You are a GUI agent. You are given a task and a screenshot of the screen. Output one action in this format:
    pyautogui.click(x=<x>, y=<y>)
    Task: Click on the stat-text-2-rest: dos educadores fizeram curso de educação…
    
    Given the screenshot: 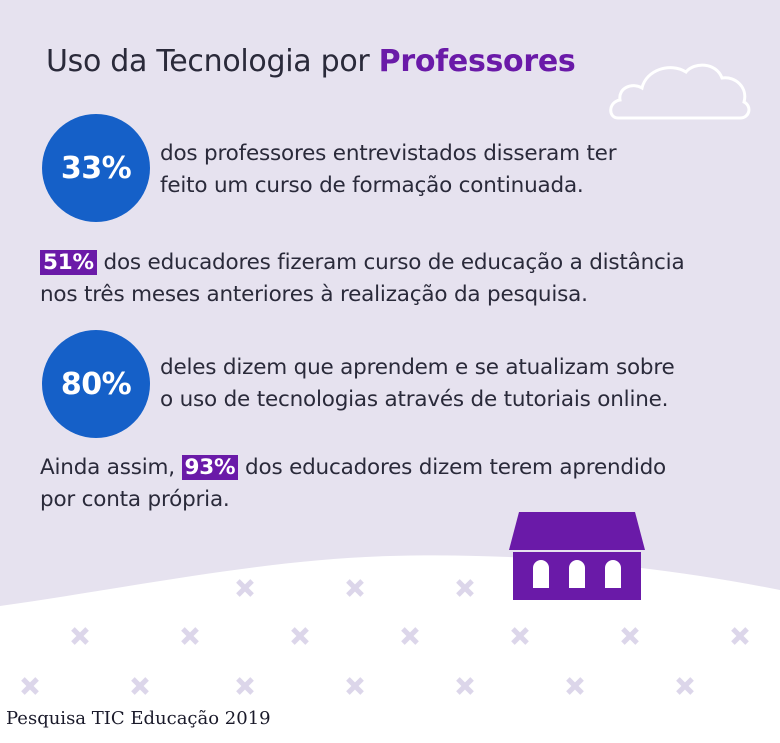 What is the action you would take?
    pyautogui.click(x=390, y=262)
    